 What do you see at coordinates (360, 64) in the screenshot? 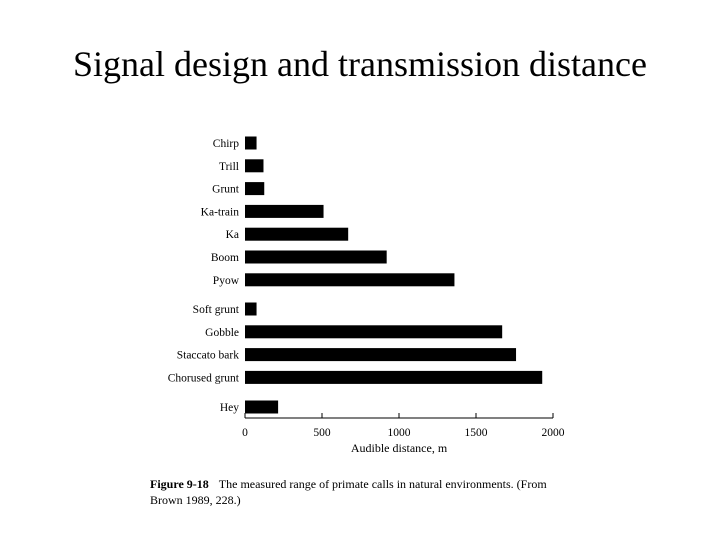
I see `slide-title: Signal design and transmission distance` at bounding box center [360, 64].